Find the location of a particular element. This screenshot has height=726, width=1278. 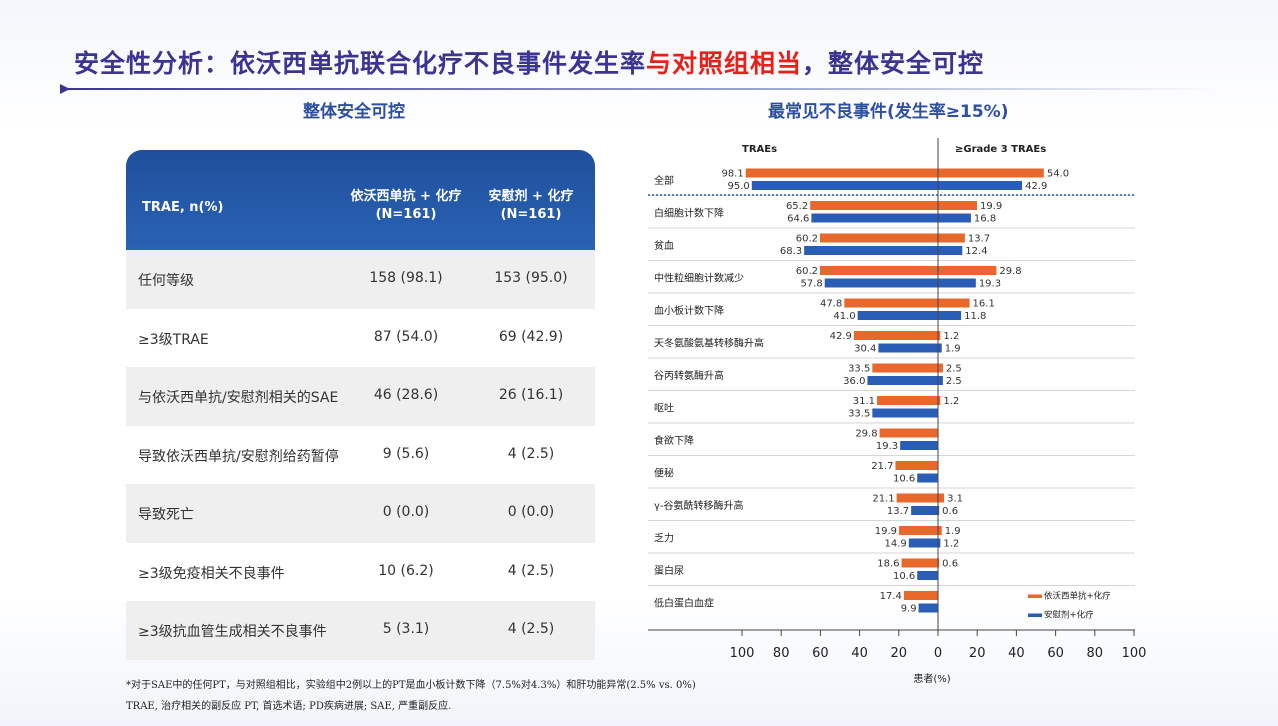

title-tail: ，整体安全可控 is located at coordinates (893, 63).